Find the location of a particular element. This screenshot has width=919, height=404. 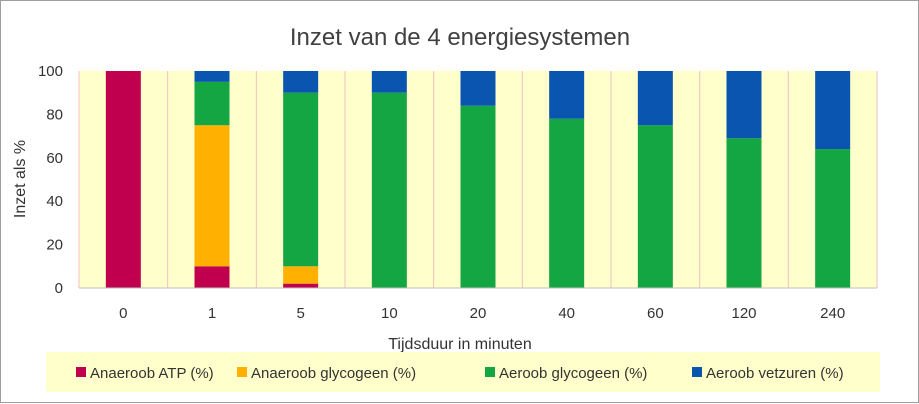

legend-label: Aeroob glycogeen (%) is located at coordinates (573, 373).